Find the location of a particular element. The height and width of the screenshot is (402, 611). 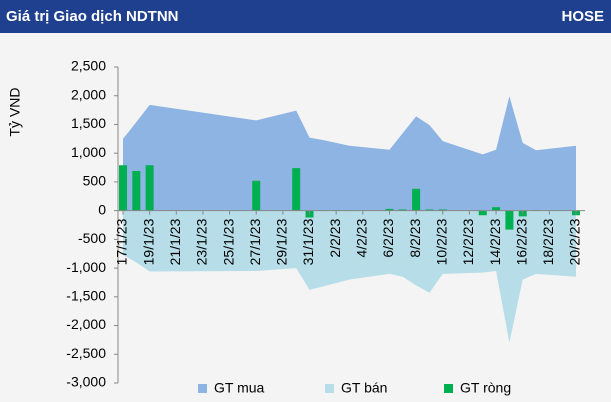

x-tick-label: 6/2/23 is located at coordinates (388, 237).